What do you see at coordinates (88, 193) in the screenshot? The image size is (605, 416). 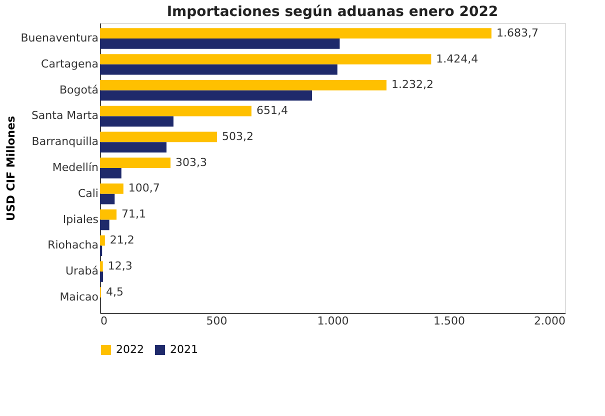 I see `y-tick-label: Cali` at bounding box center [88, 193].